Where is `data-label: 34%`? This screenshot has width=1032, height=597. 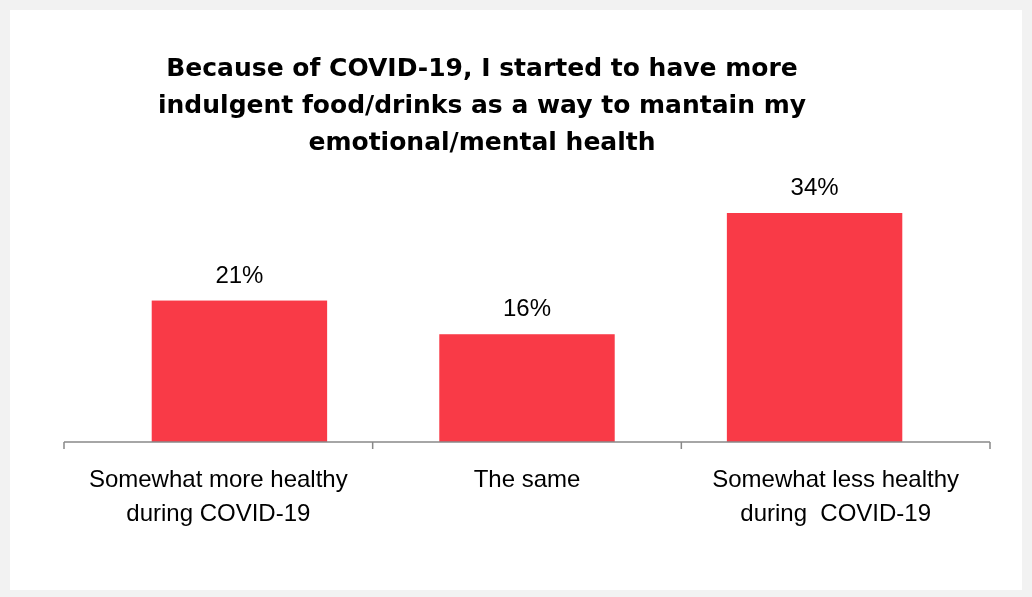
data-label: 34% is located at coordinates (814, 186).